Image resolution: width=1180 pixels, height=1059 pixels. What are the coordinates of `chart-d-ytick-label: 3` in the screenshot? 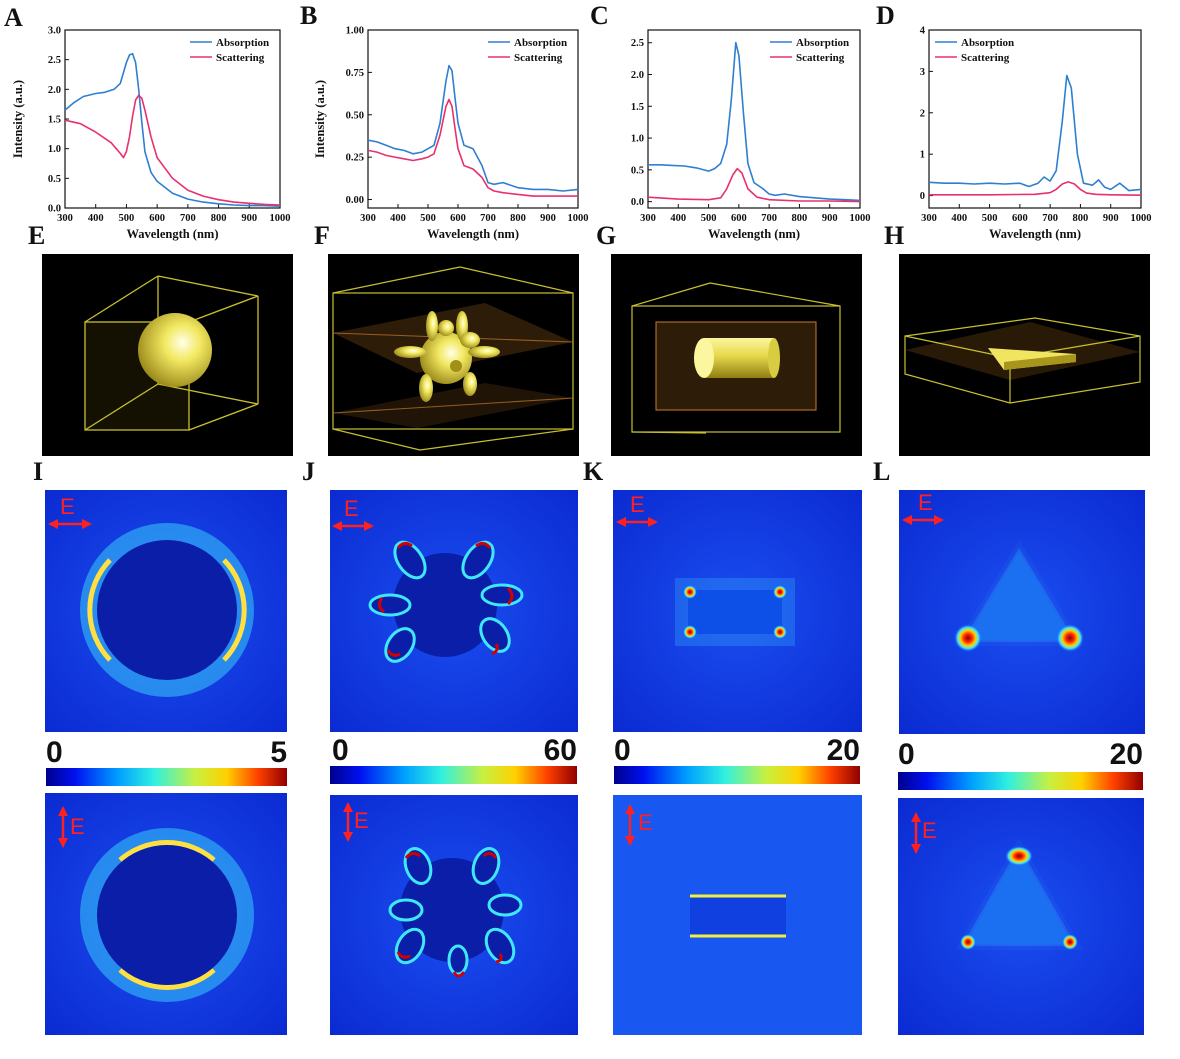 It's located at (922, 72).